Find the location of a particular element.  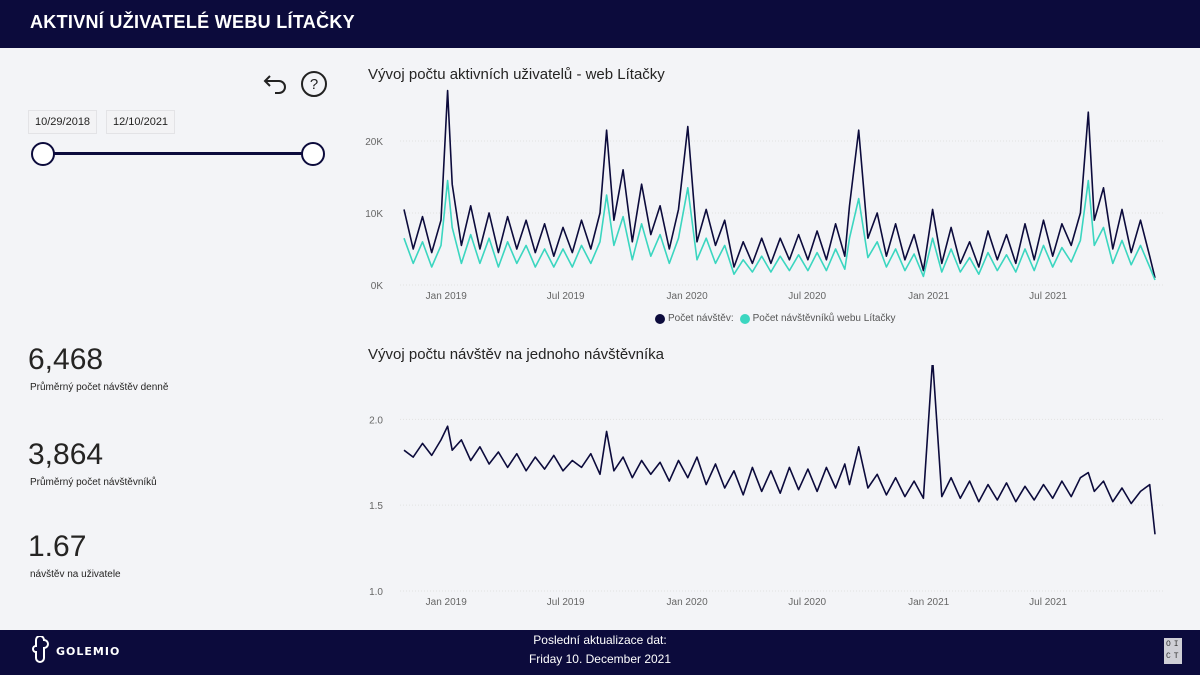

y-tick-label: 10K is located at coordinates (374, 214).